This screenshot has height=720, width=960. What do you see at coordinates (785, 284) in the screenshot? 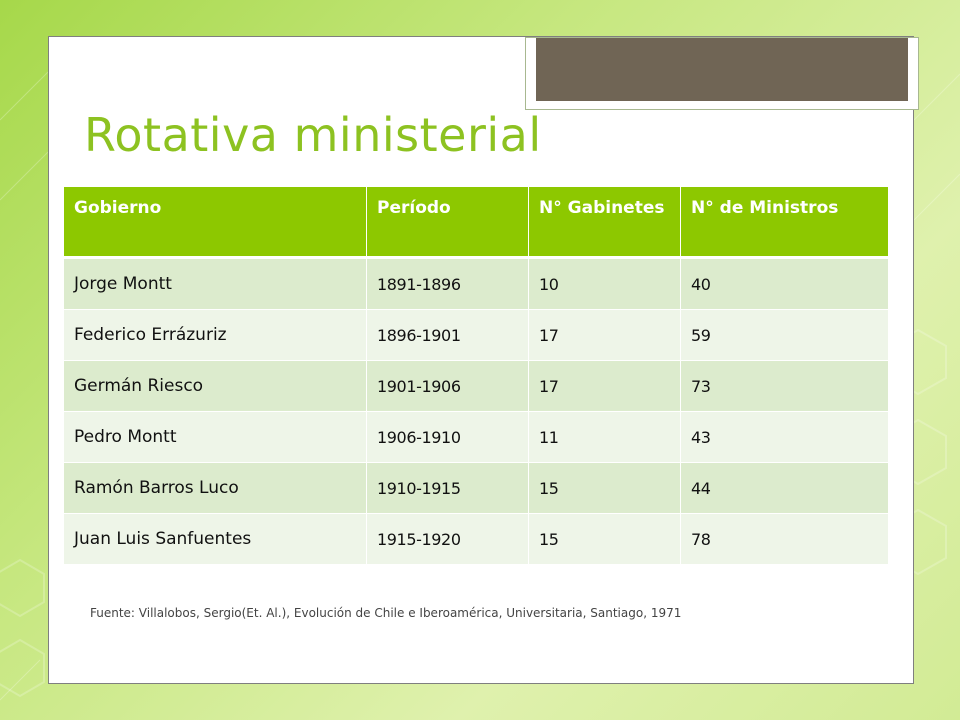
I see `cell-ministros: 40` at bounding box center [785, 284].